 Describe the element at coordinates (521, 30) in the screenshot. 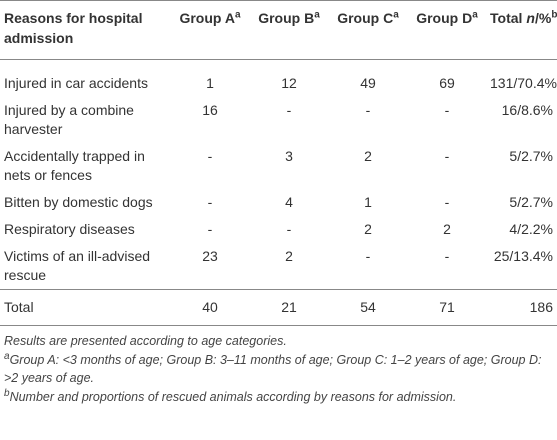

I see `header-cell: Total n/%b` at that location.